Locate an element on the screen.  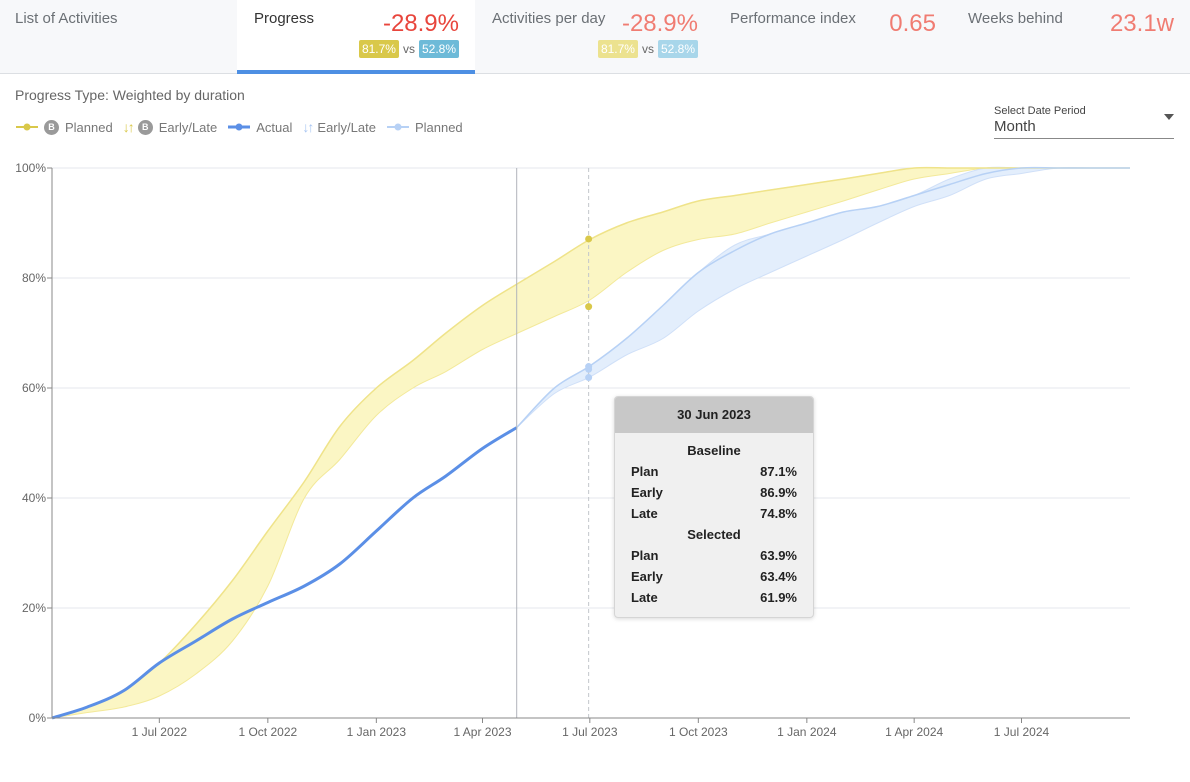
legend-selected-early-late: ↓↑ Early/Late is located at coordinates (339, 127).